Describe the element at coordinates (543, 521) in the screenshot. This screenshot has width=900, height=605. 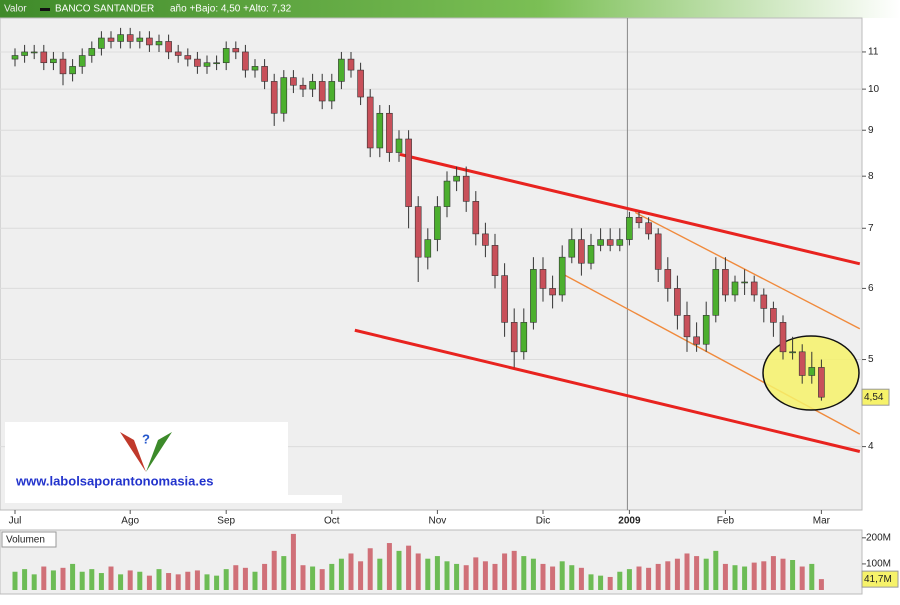
I see `x-tick-label: Dic` at that location.